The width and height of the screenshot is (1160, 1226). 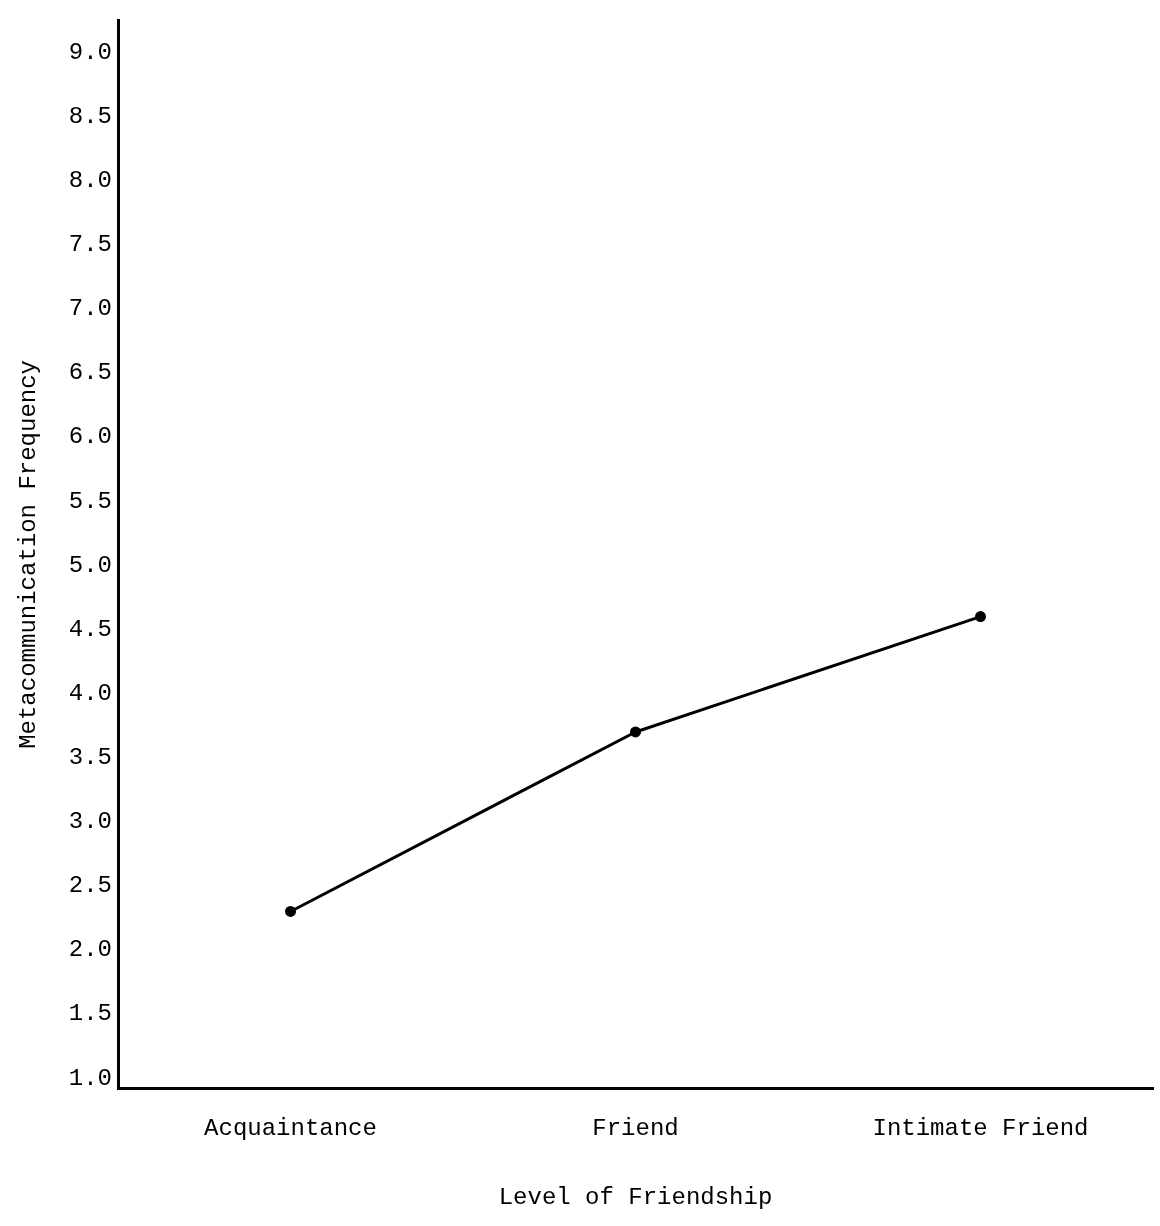 I want to click on y-tick-label: 1.5, so click(x=90, y=1014).